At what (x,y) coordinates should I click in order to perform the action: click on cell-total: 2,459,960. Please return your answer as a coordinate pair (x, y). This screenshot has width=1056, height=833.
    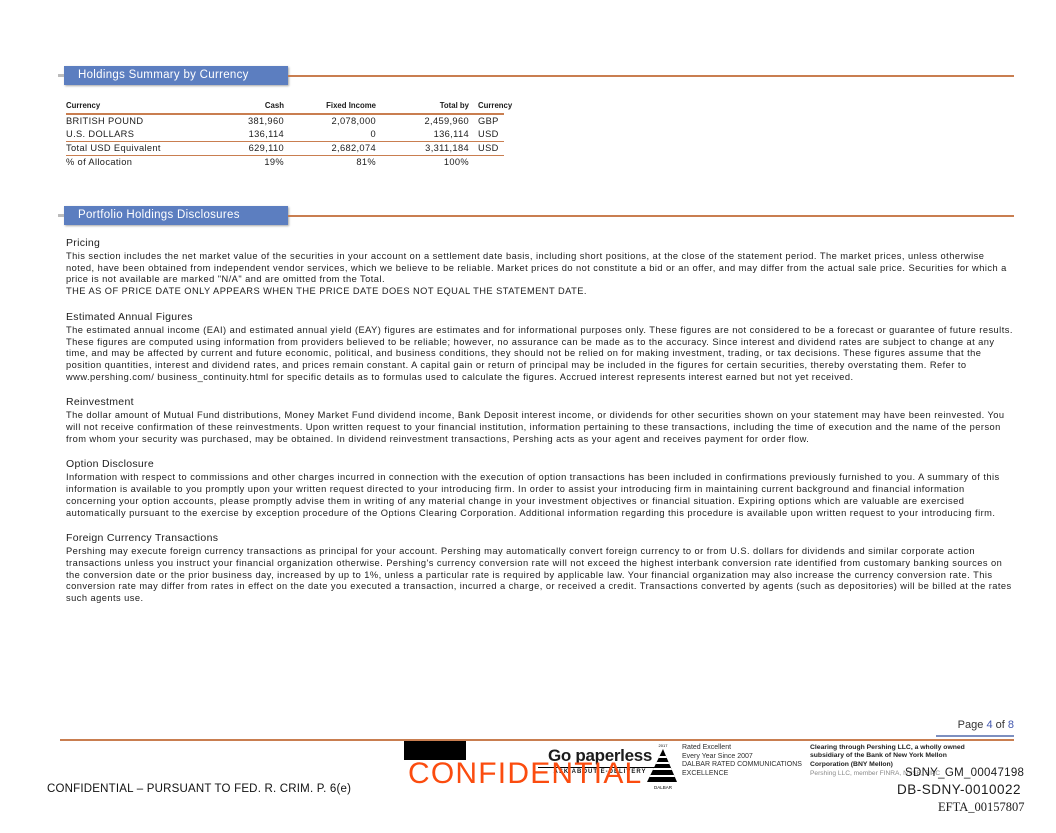
    Looking at the image, I should click on (446, 121).